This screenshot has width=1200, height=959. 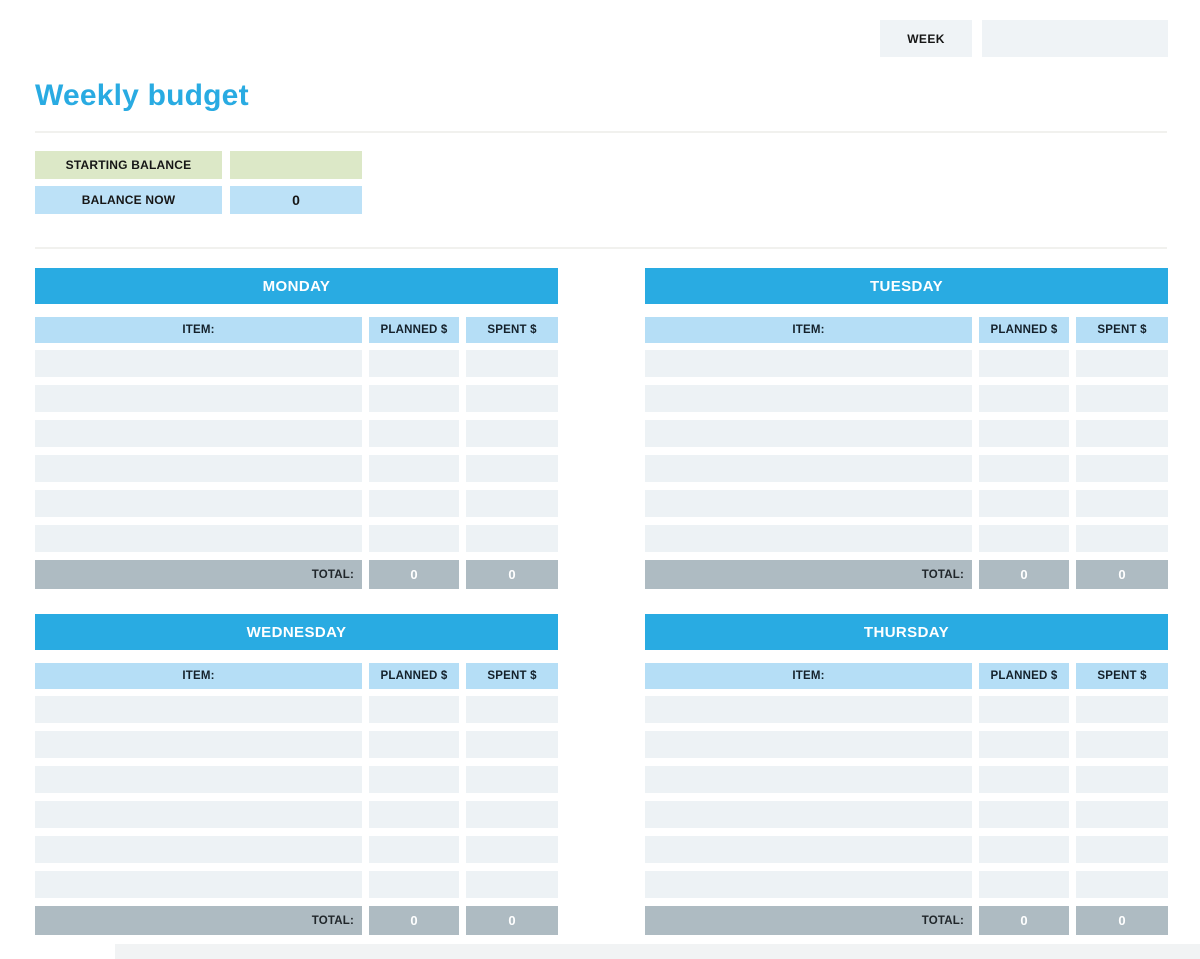 I want to click on starting-balance-row: STARTING BALANCE, so click(x=617, y=165).